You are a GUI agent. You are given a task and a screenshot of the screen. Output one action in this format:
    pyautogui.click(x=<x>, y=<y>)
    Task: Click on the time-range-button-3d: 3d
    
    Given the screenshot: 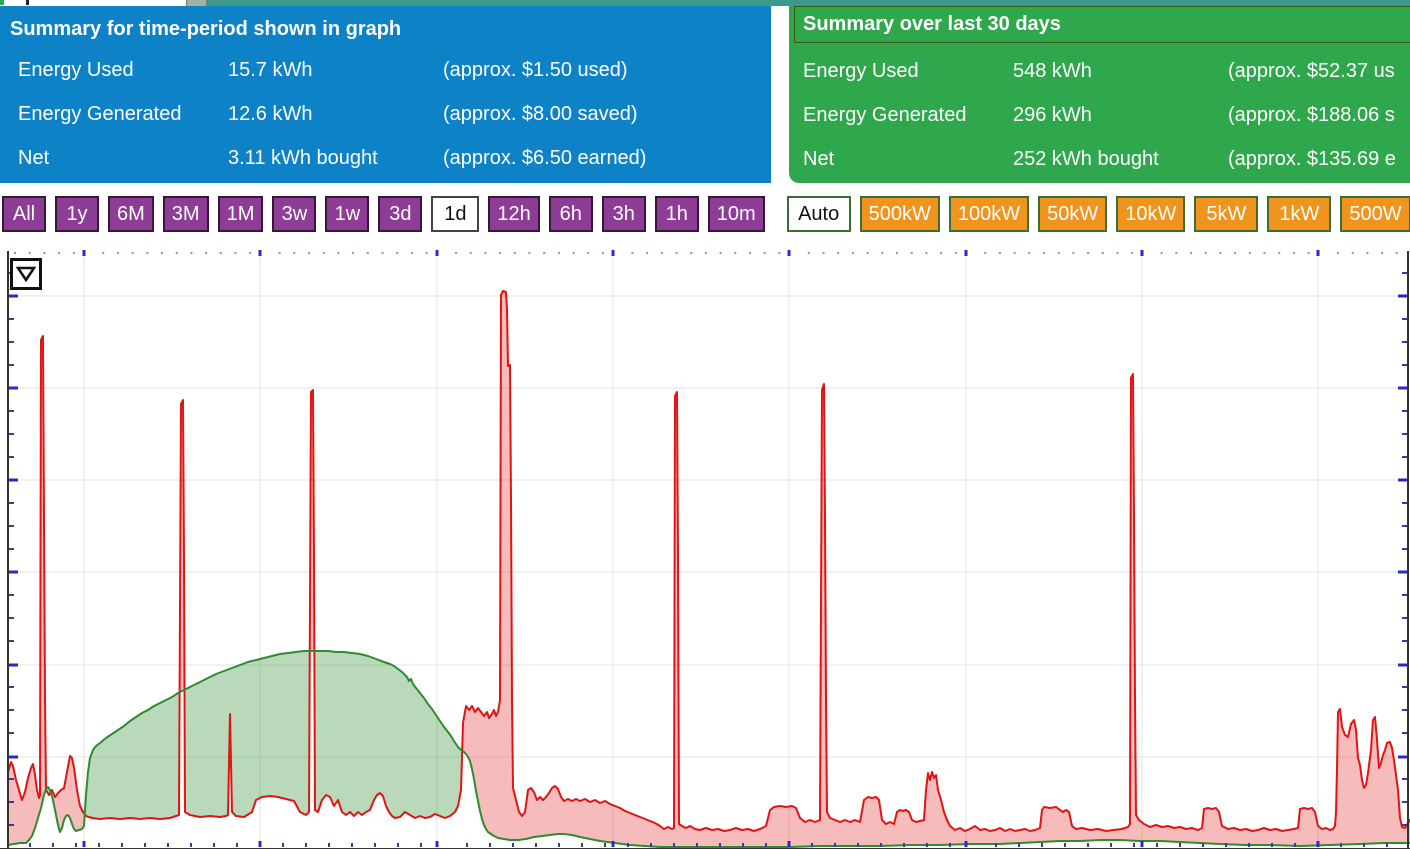 What is the action you would take?
    pyautogui.click(x=400, y=214)
    